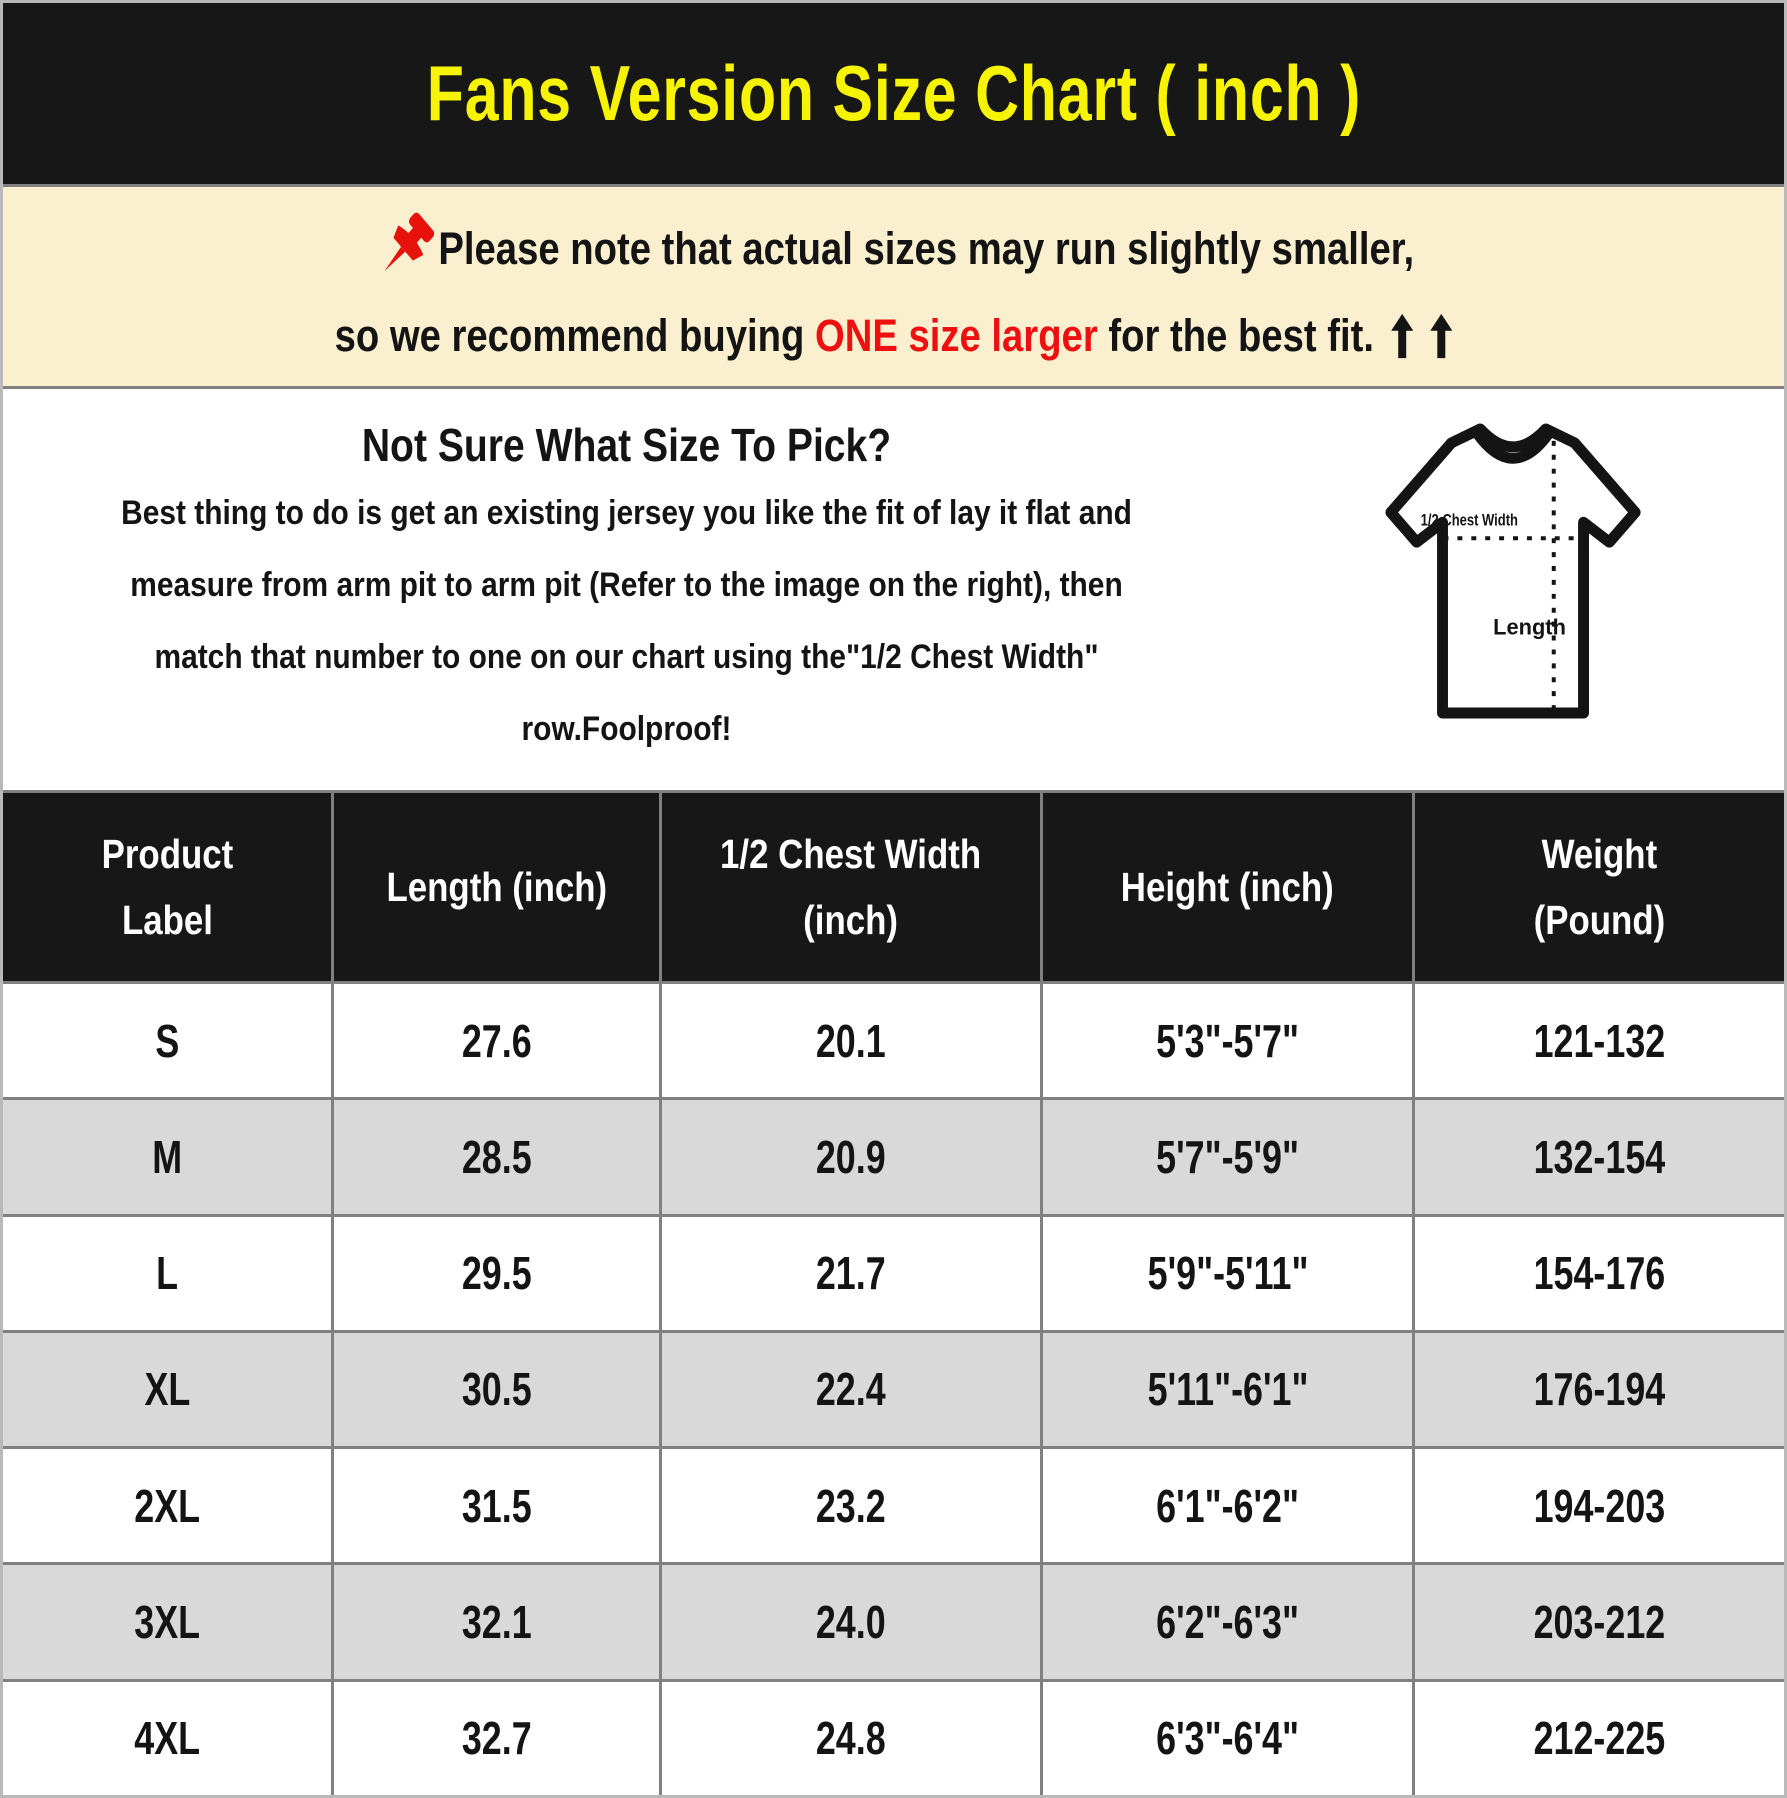 Image resolution: width=1787 pixels, height=1798 pixels. Describe the element at coordinates (1469, 519) in the screenshot. I see `chest-width-label: 1/2 Chest Width` at that location.